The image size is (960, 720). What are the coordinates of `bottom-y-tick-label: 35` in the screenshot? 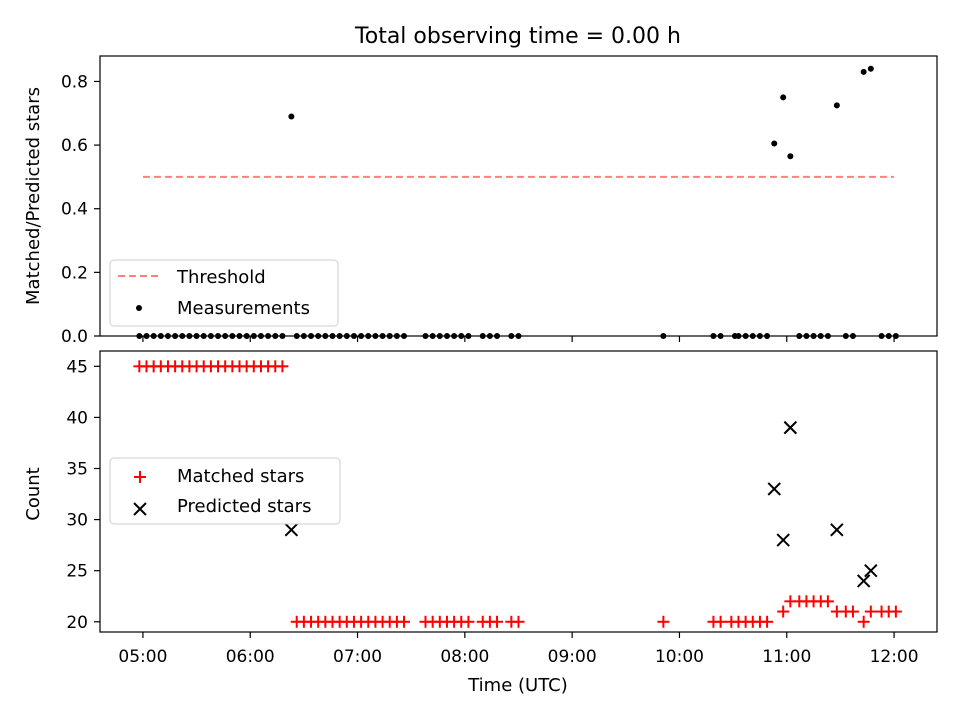 It's located at (77, 470).